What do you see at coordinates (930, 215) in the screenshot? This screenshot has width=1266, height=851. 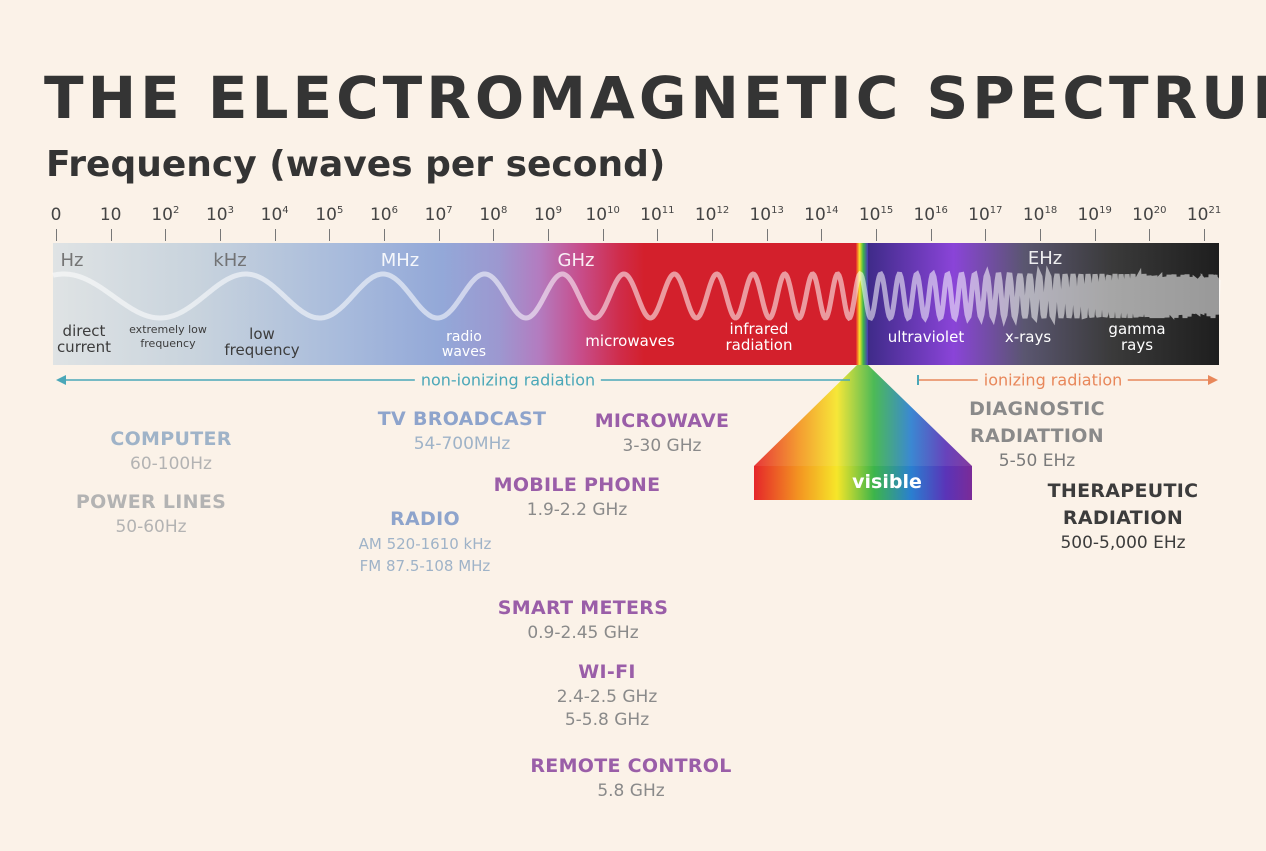 I see `axis-tick-label: 10¹⁶` at bounding box center [930, 215].